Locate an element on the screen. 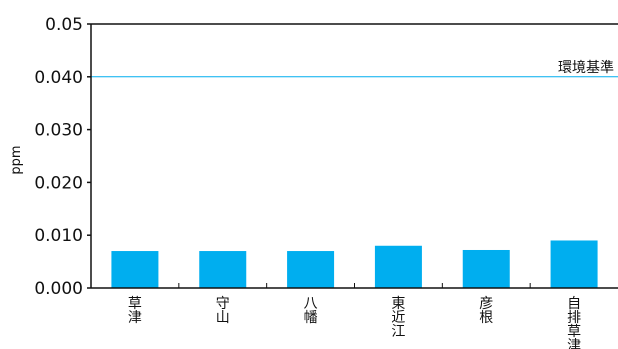  reference-line-label: 環境基準 is located at coordinates (586, 67).